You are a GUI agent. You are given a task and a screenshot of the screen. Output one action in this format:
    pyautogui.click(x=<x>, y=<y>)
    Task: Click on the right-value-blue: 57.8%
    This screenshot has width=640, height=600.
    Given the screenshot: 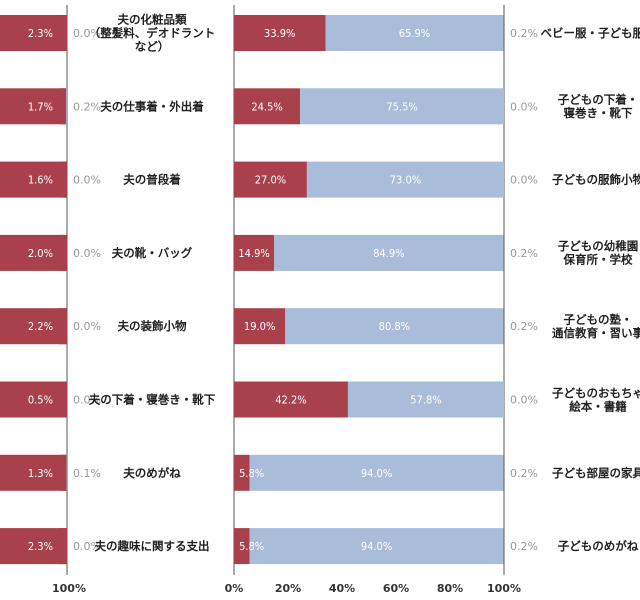 What is the action you would take?
    pyautogui.click(x=425, y=400)
    